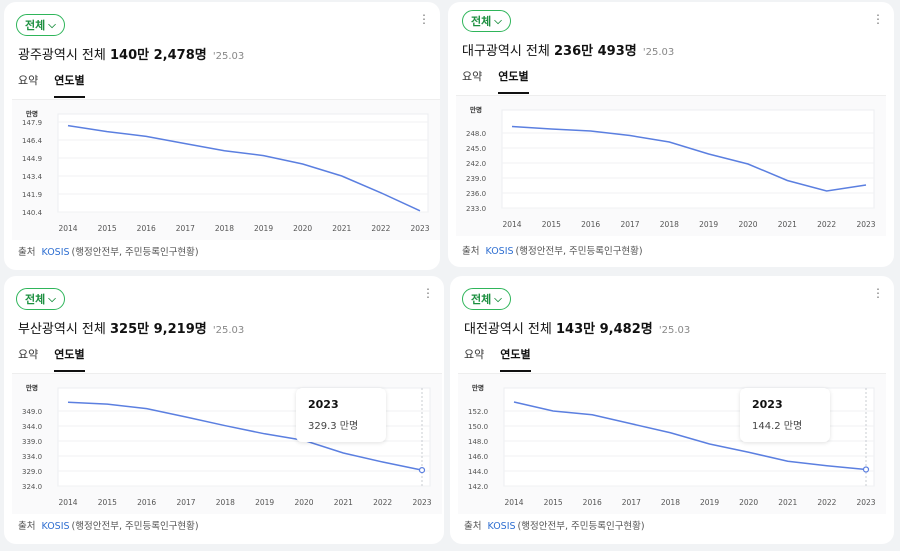 The image size is (900, 551). Describe the element at coordinates (476, 149) in the screenshot. I see `y-tick-label: 245.0` at that location.